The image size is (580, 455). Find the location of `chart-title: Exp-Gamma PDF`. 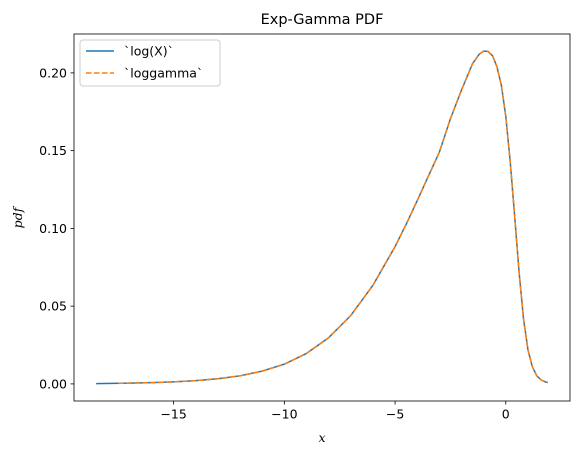

chart-title: Exp-Gamma PDF is located at coordinates (322, 20).